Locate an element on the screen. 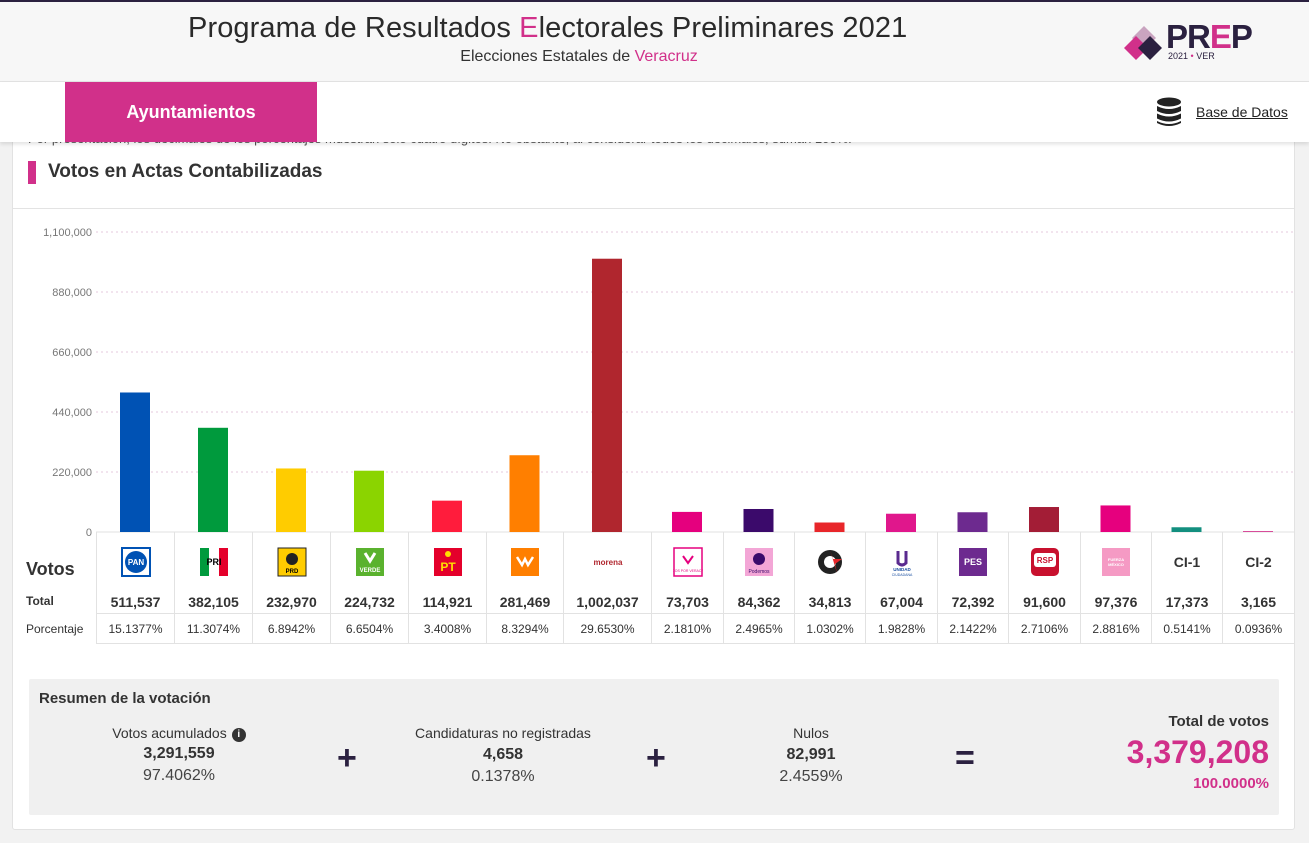 This screenshot has width=1309, height=843. ci1-logo-icon: CI-1 is located at coordinates (1187, 562).